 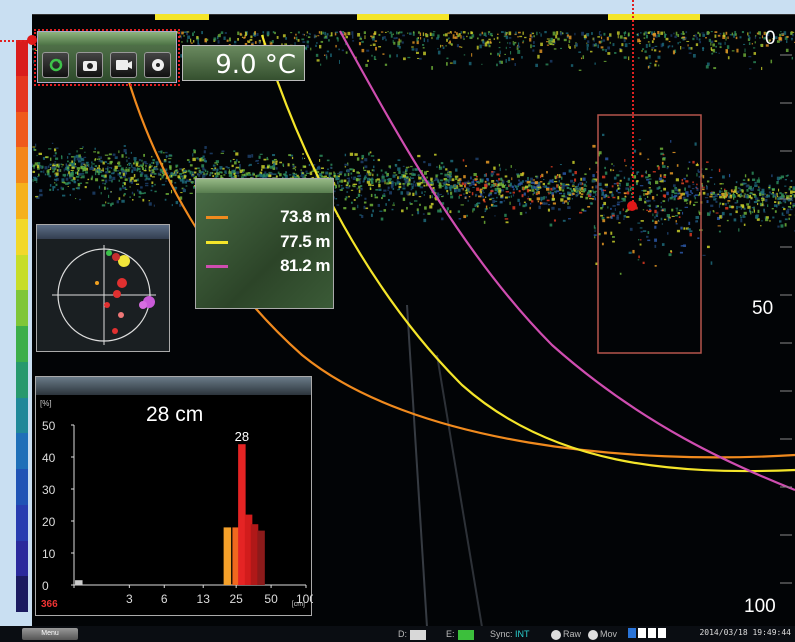 What do you see at coordinates (46, 403) in the screenshot?
I see `histogram-y-unit: [%]` at bounding box center [46, 403].